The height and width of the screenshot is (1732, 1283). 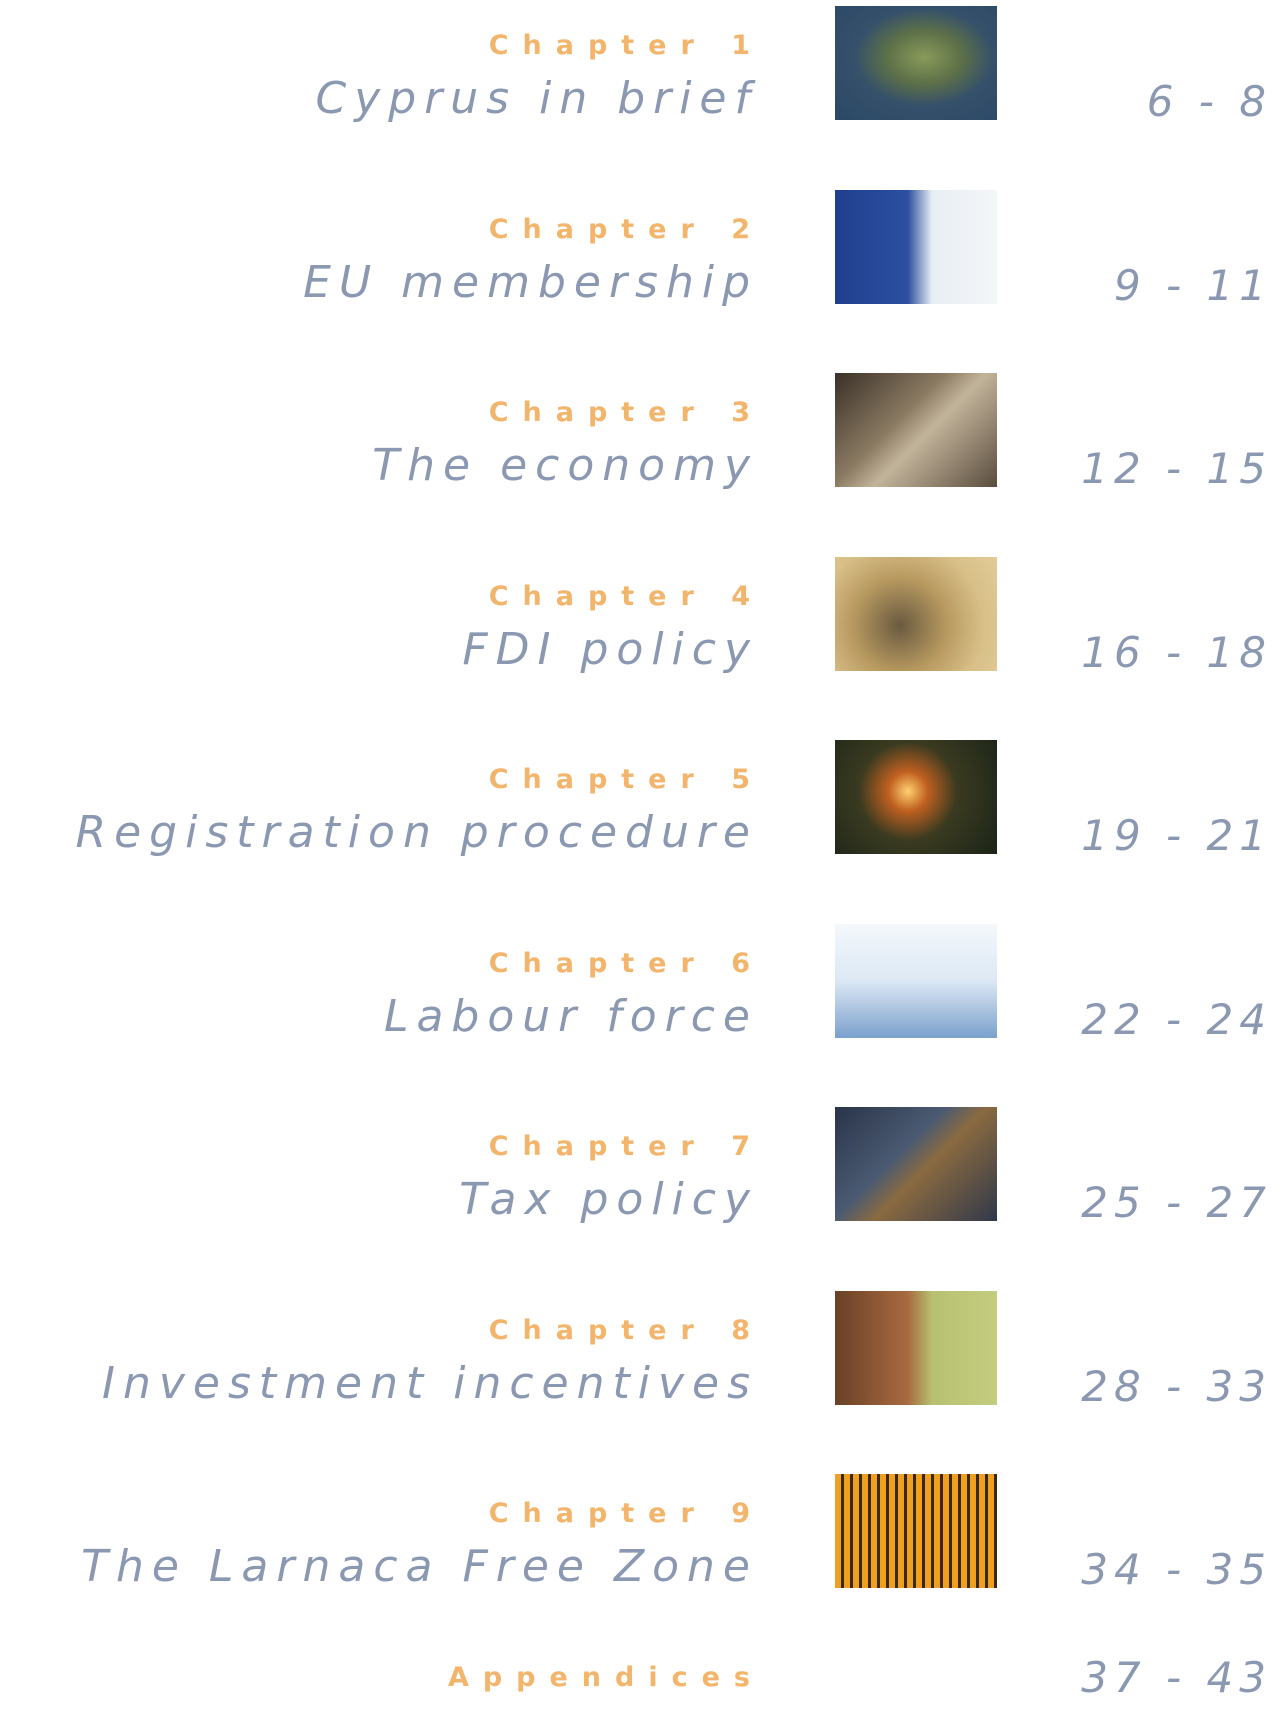 What do you see at coordinates (1176, 652) in the screenshot?
I see `page-range: 16 - 18` at bounding box center [1176, 652].